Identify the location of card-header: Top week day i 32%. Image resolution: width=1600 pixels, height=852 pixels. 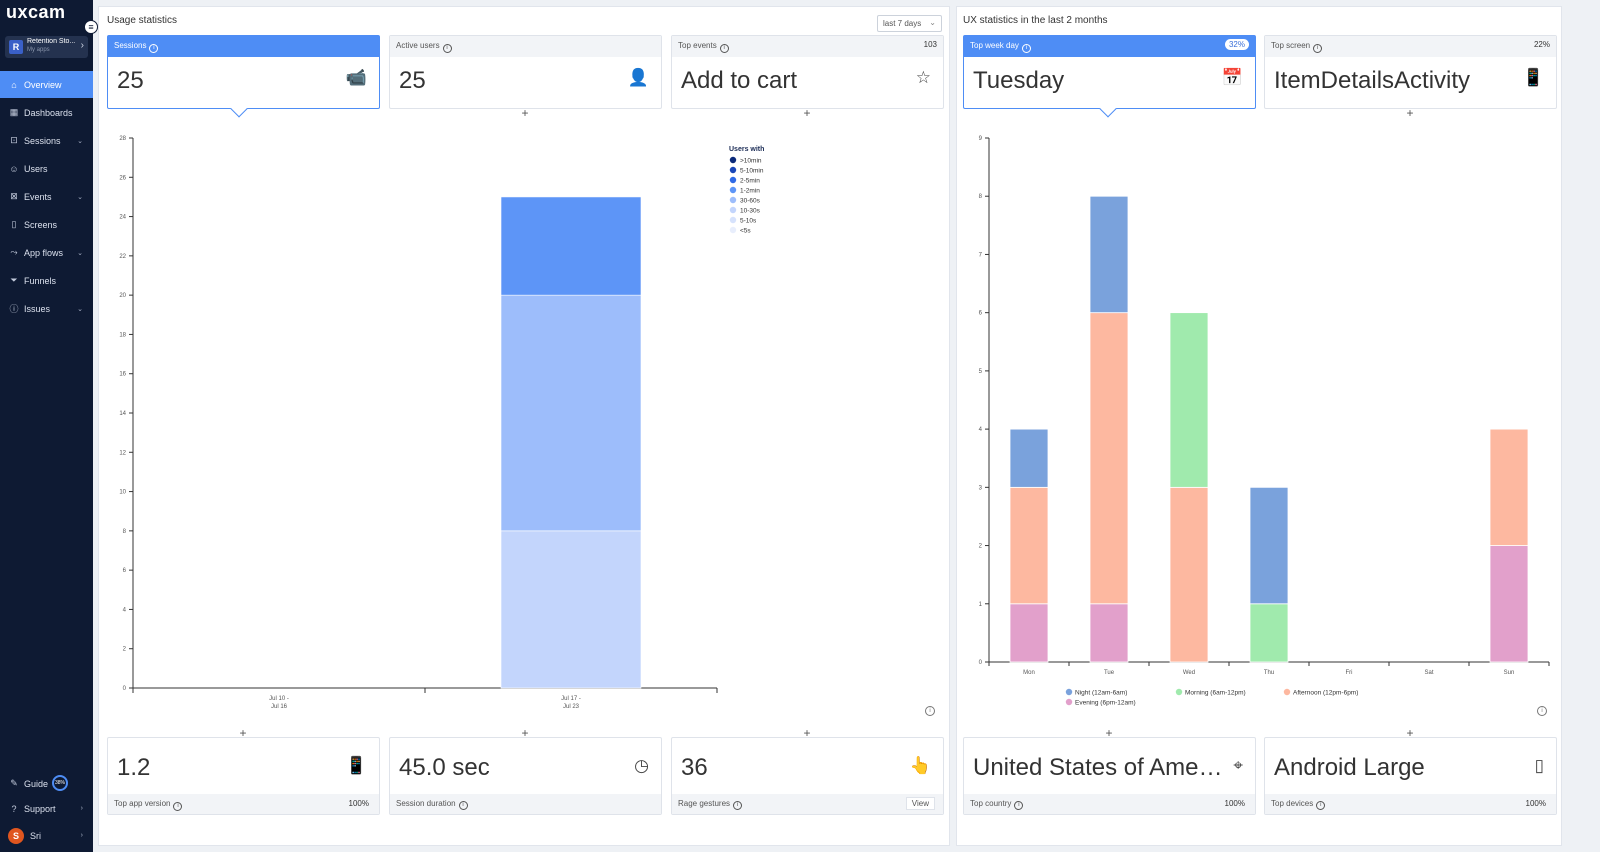
(1109, 46).